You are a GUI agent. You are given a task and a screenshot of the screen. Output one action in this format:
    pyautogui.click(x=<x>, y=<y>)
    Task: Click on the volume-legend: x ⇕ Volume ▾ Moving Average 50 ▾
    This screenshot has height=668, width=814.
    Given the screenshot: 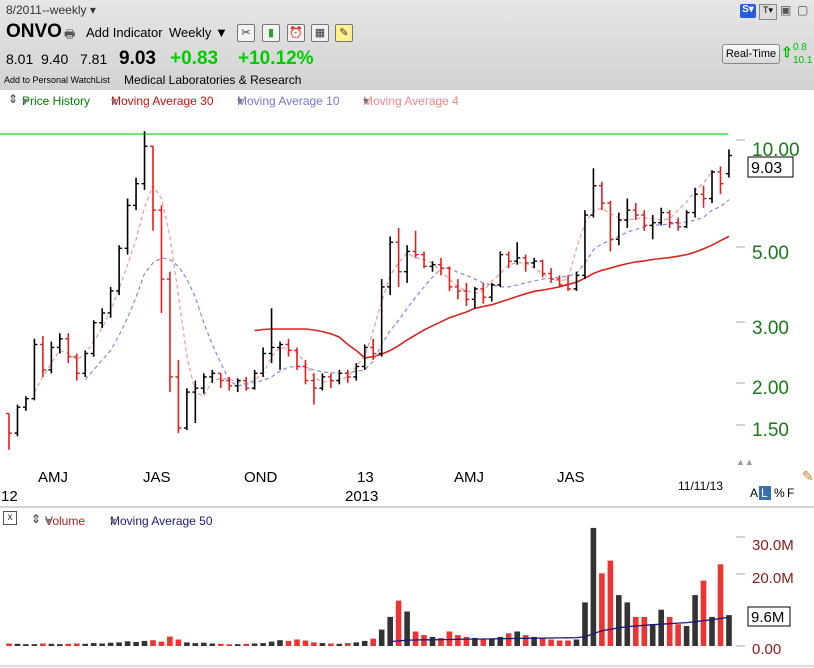 What is the action you would take?
    pyautogui.click(x=372, y=519)
    